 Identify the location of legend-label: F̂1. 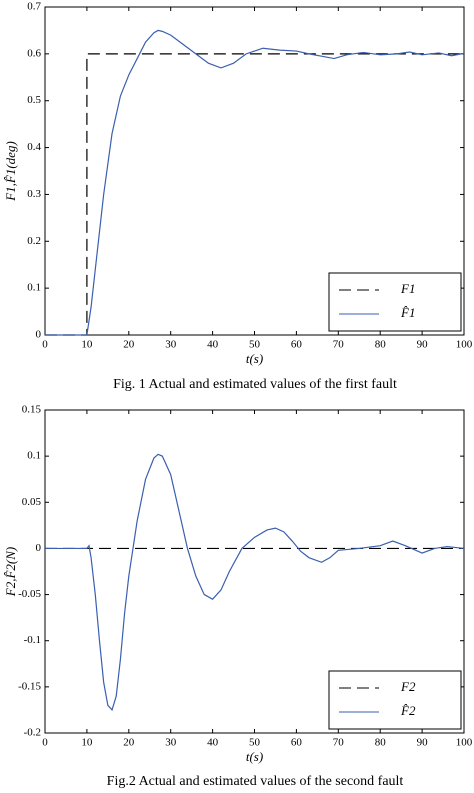
(407, 312).